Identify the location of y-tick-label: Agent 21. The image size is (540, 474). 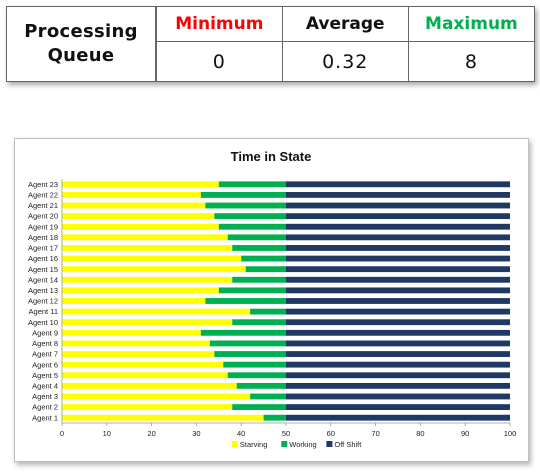
(43, 205).